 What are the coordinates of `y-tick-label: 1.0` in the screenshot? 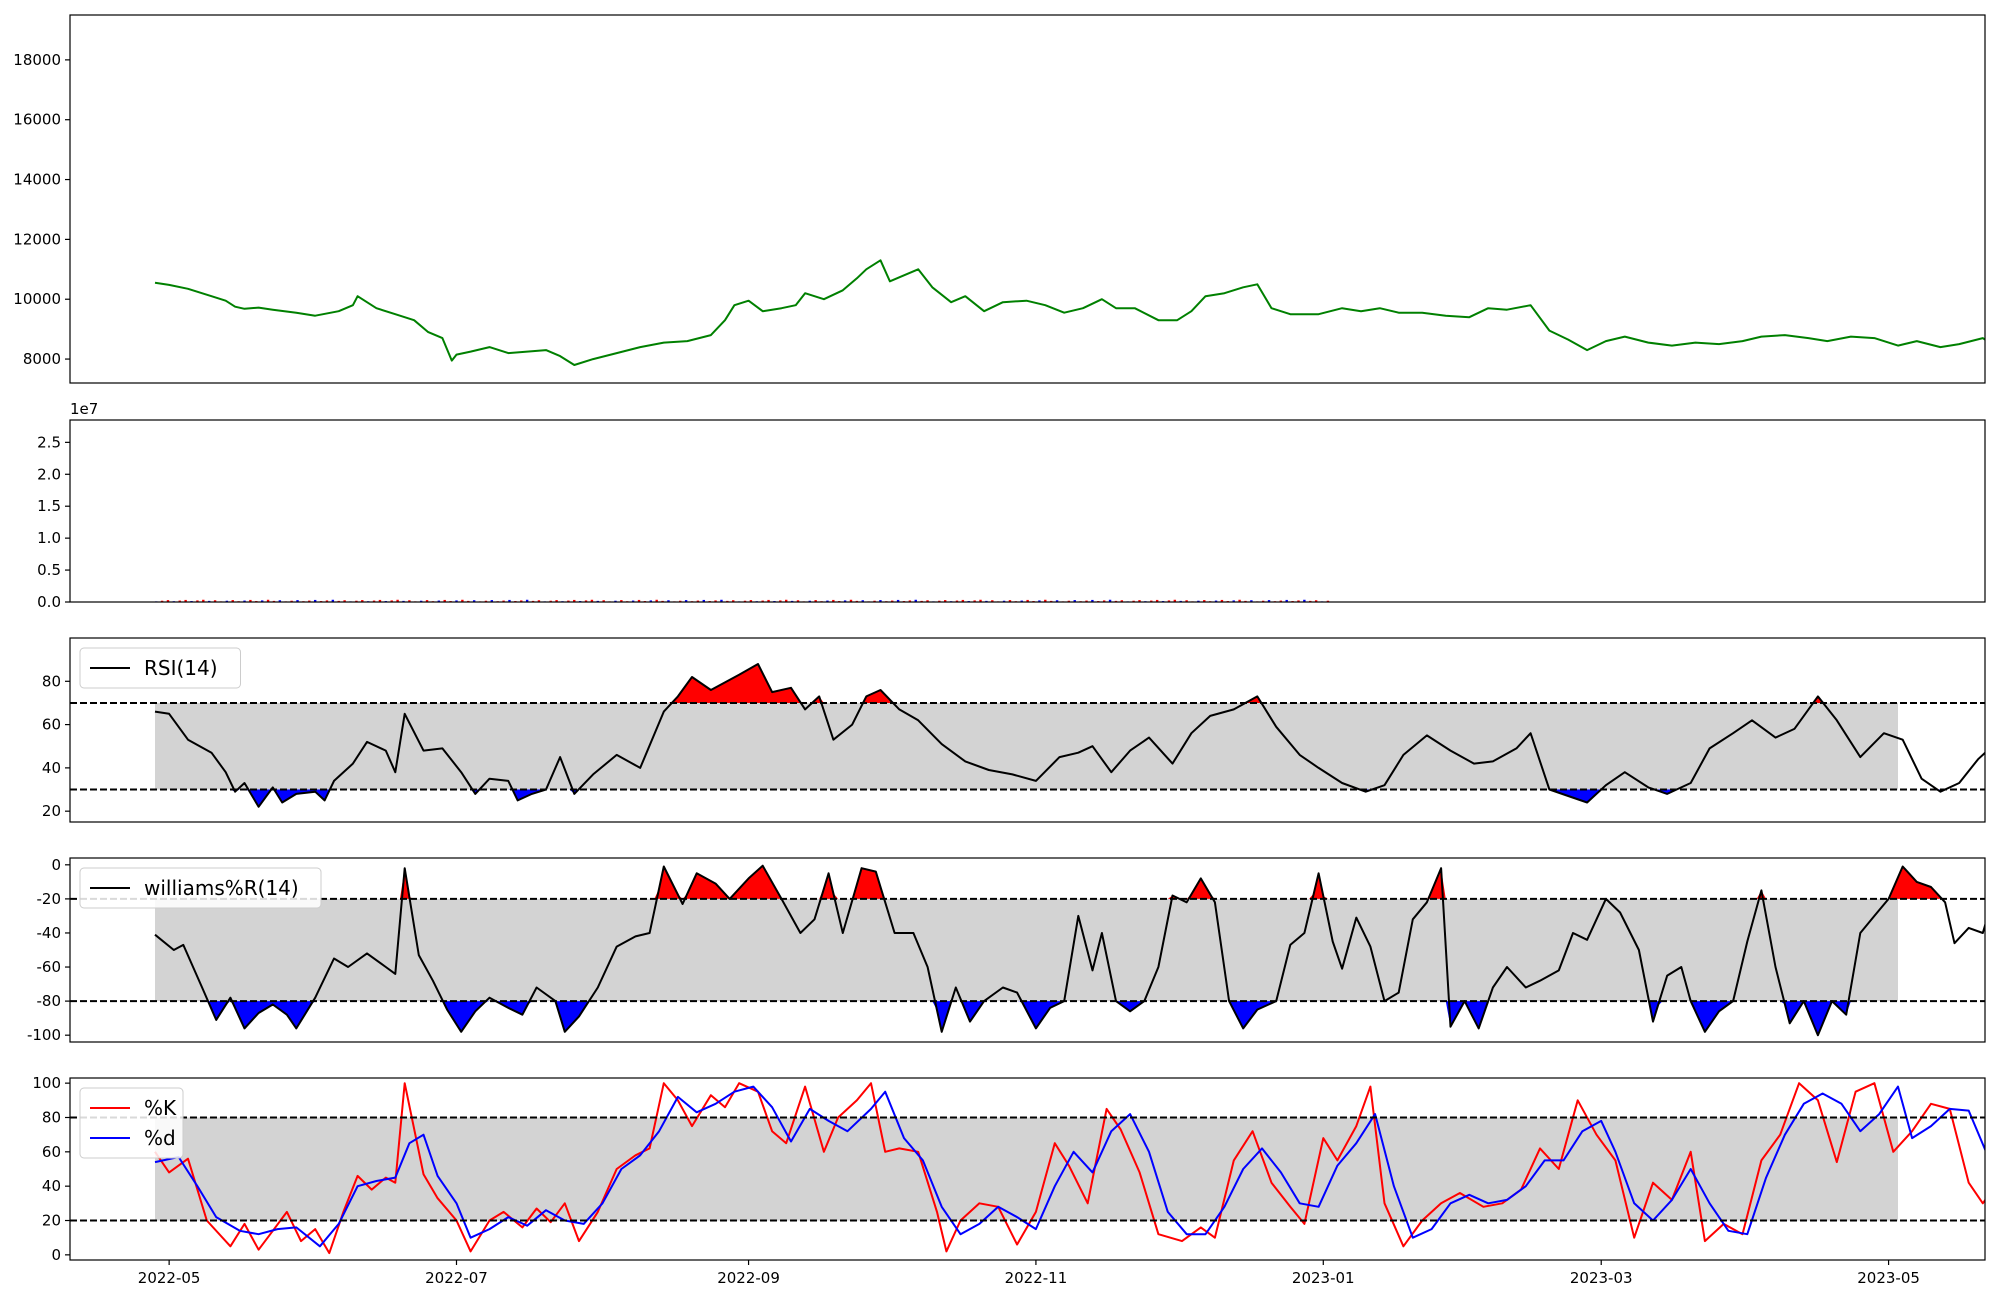 It's located at (49, 538).